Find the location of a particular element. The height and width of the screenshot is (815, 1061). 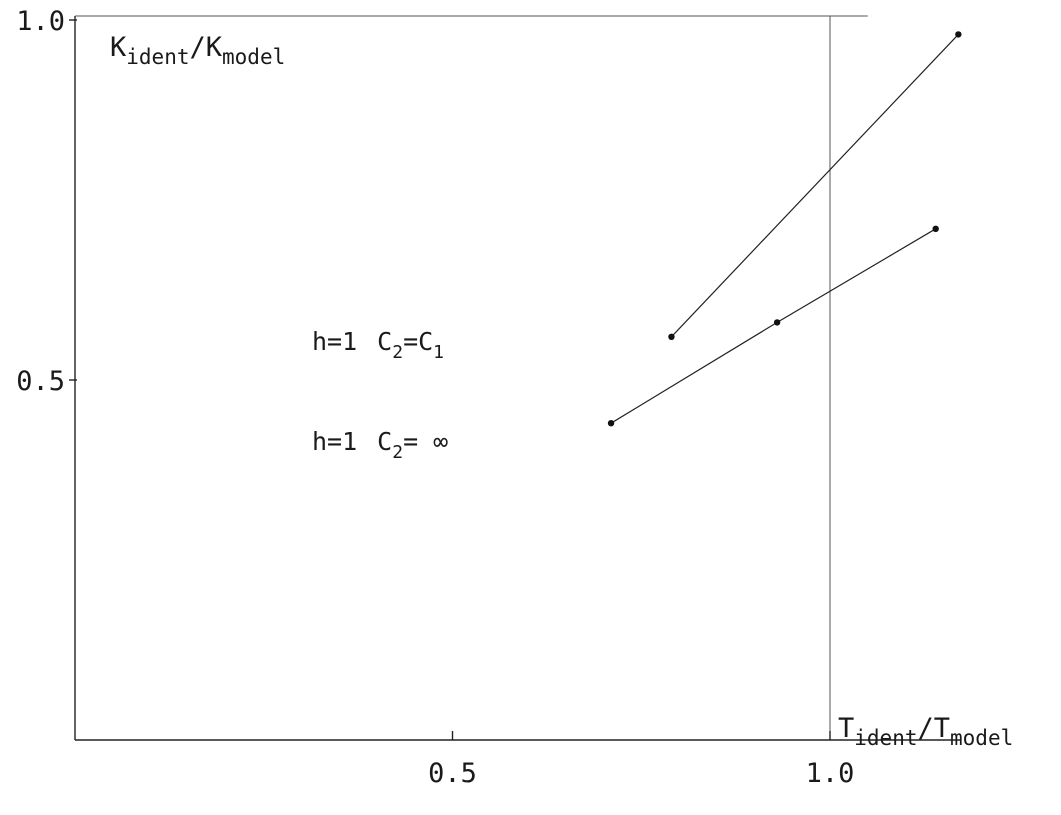

y-axis-label: Kident/Kmodel is located at coordinates (197, 50).